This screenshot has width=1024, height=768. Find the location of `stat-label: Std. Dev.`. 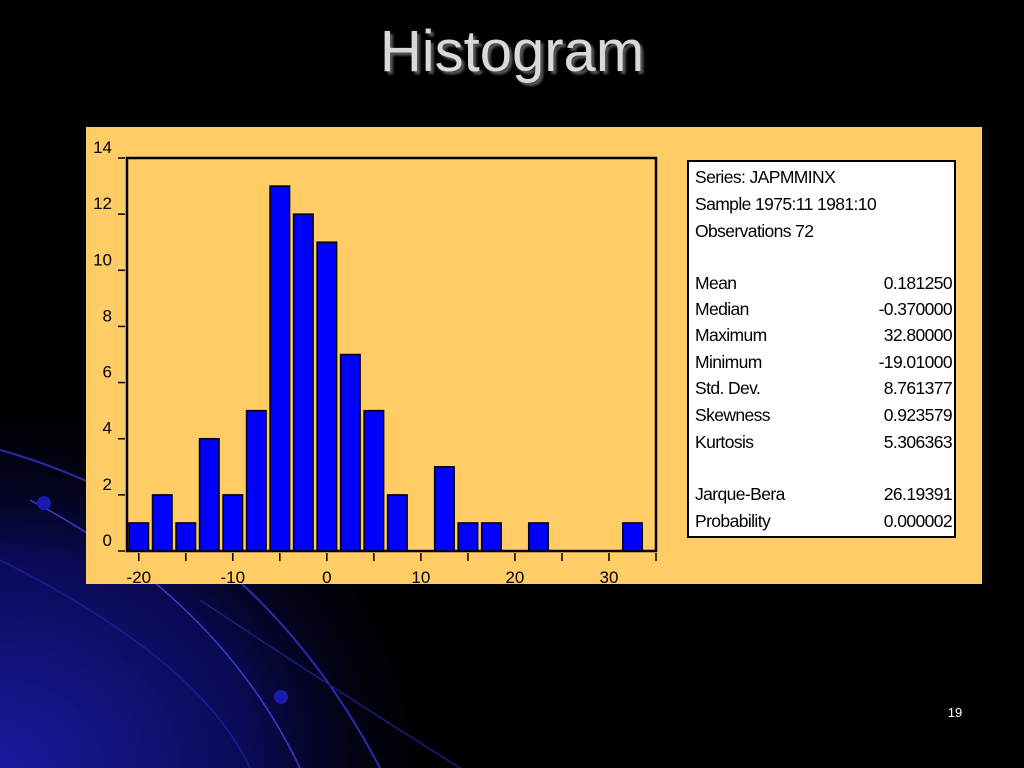

stat-label: Std. Dev. is located at coordinates (728, 388).